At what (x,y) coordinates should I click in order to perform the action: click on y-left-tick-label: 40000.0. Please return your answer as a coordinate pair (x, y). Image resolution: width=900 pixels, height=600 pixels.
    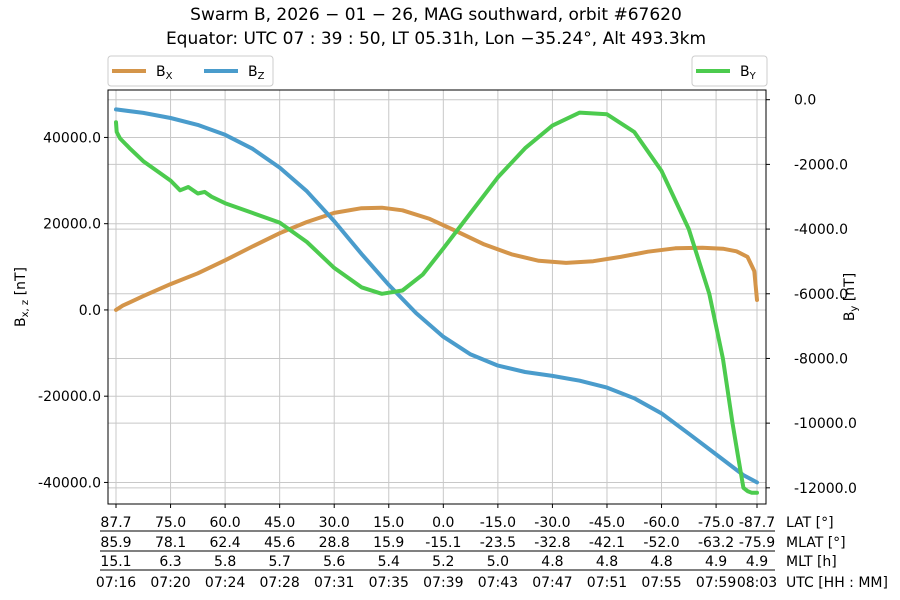
    Looking at the image, I should click on (72, 138).